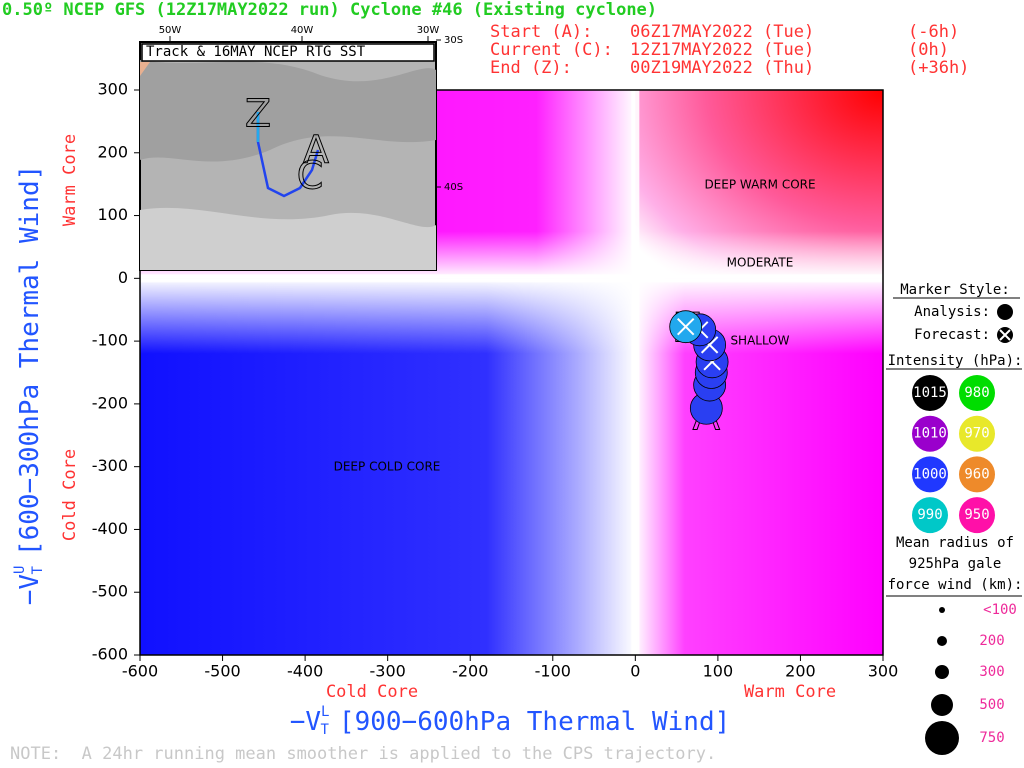  Describe the element at coordinates (110, 340) in the screenshot. I see `y-tick-label: -100` at that location.